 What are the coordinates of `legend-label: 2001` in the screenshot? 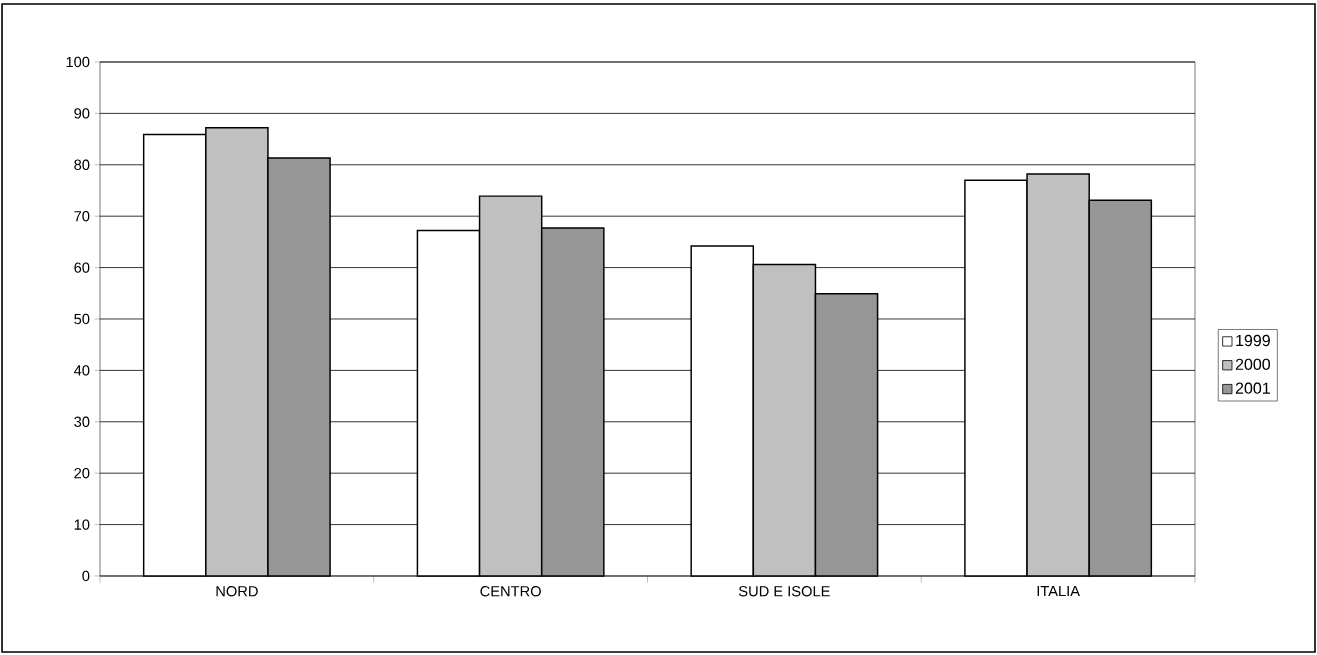 It's located at (1252, 388).